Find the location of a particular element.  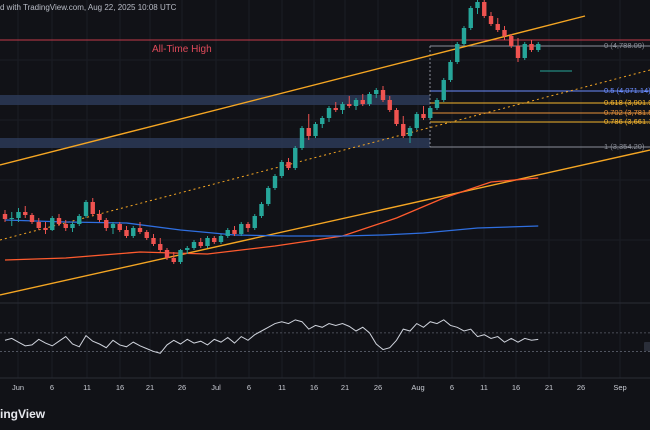

fib-level-label: 1 (3,354.20) is located at coordinates (624, 146).